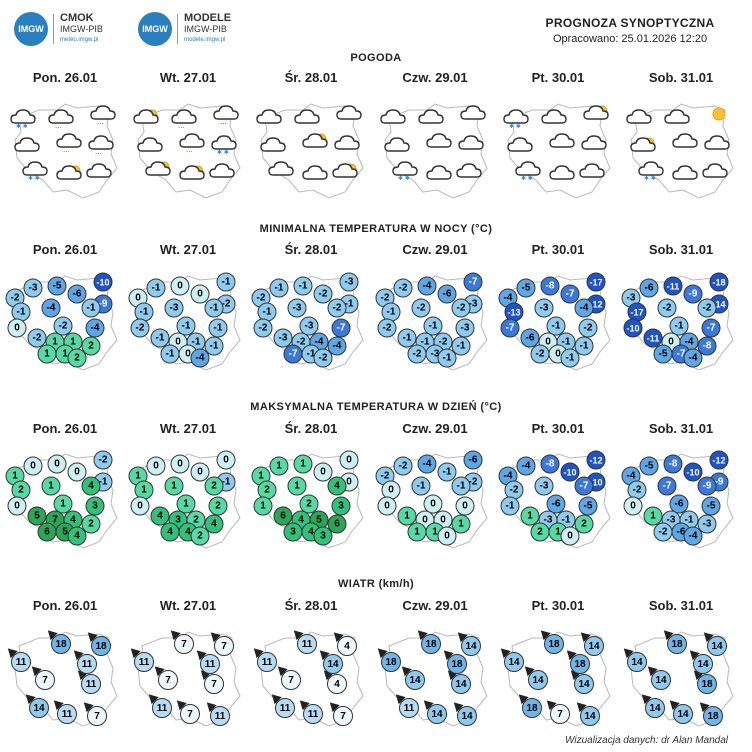 Image resolution: width=752 pixels, height=752 pixels. Describe the element at coordinates (187, 499) in the screenshot. I see `map-tmax: 0 0 0 1 0 -1 1 1 2 0 1 2 4 3 2 4 4 4 2` at that location.